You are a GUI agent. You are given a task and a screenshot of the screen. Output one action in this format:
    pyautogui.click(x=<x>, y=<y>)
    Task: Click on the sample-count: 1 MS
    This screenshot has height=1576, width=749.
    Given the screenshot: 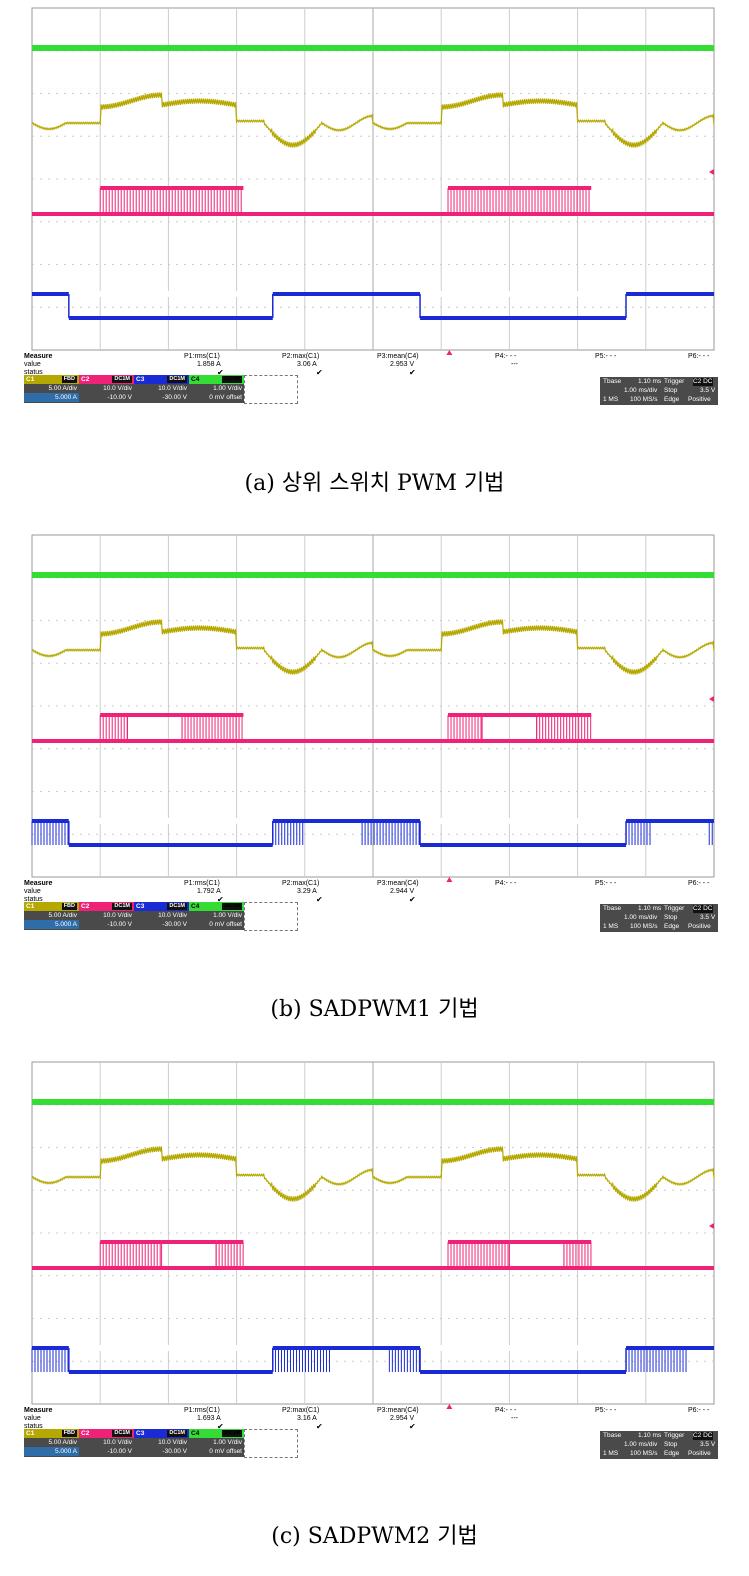 What is the action you would take?
    pyautogui.click(x=611, y=1453)
    